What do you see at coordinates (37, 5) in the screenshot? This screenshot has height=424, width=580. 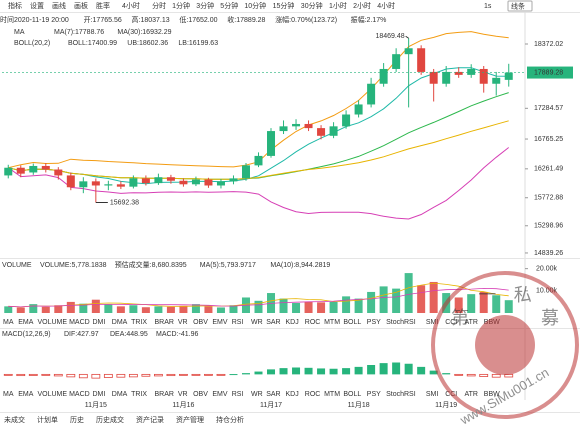 I see `toolbar-item: 设置` at bounding box center [37, 5].